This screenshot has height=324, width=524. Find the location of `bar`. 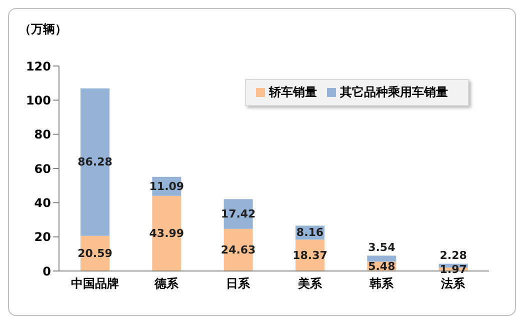

bar is located at coordinates (381, 259).